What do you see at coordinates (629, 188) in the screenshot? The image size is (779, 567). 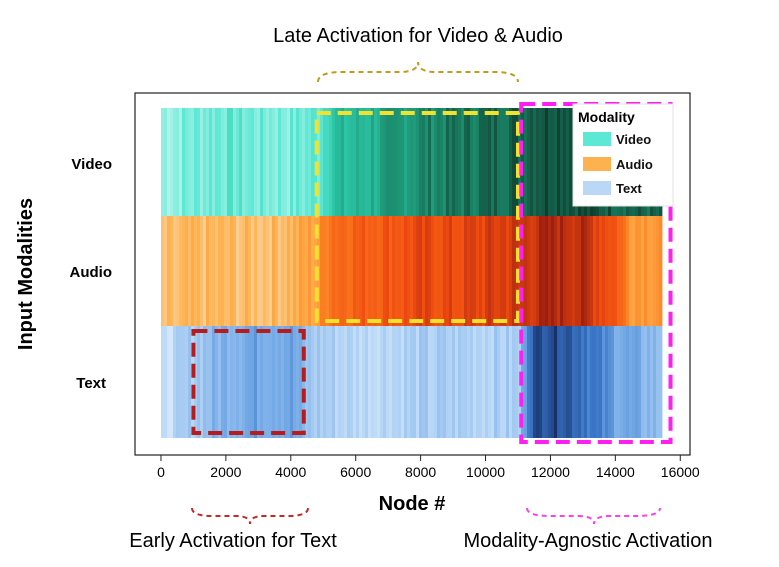 I see `legend-label-text: Text` at bounding box center [629, 188].